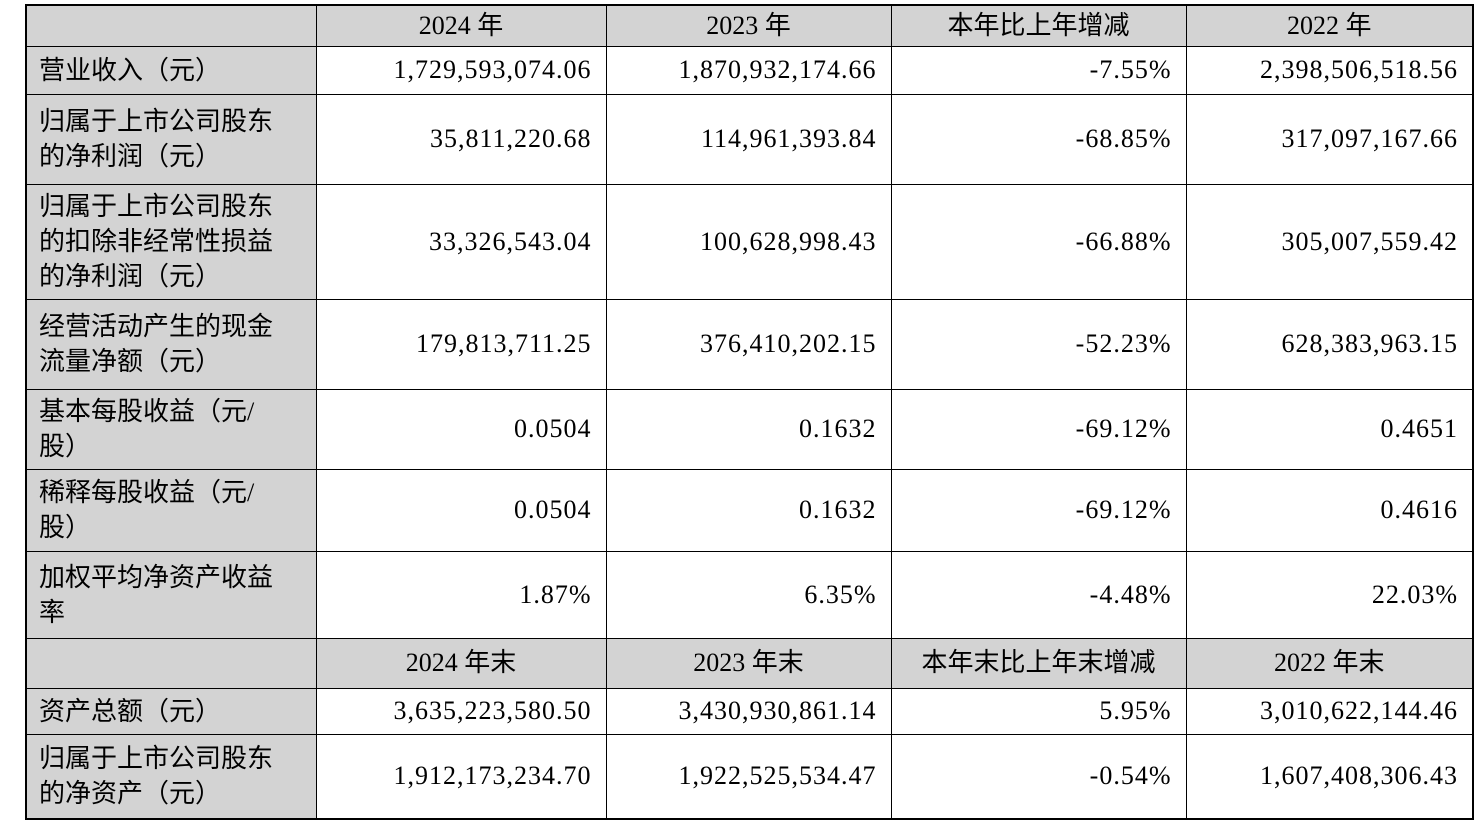 The height and width of the screenshot is (831, 1479). What do you see at coordinates (1038, 25) in the screenshot?
I see `col-header-yoy-change: 本年比上年增减` at bounding box center [1038, 25].